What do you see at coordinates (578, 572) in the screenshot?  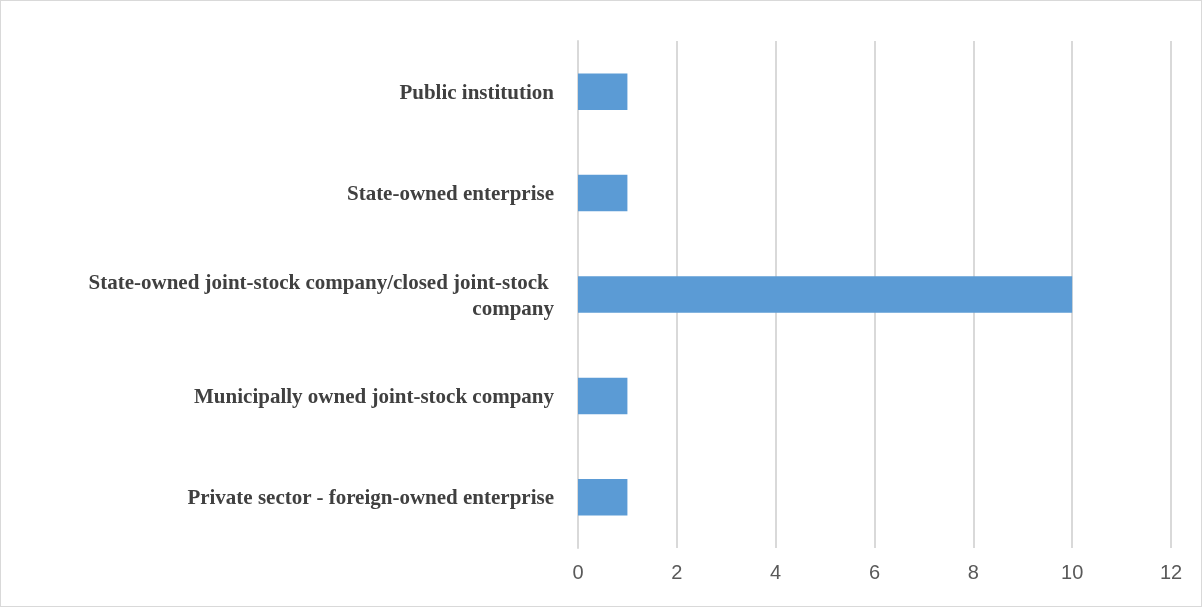 I see `x-tick-label: 0` at bounding box center [578, 572].